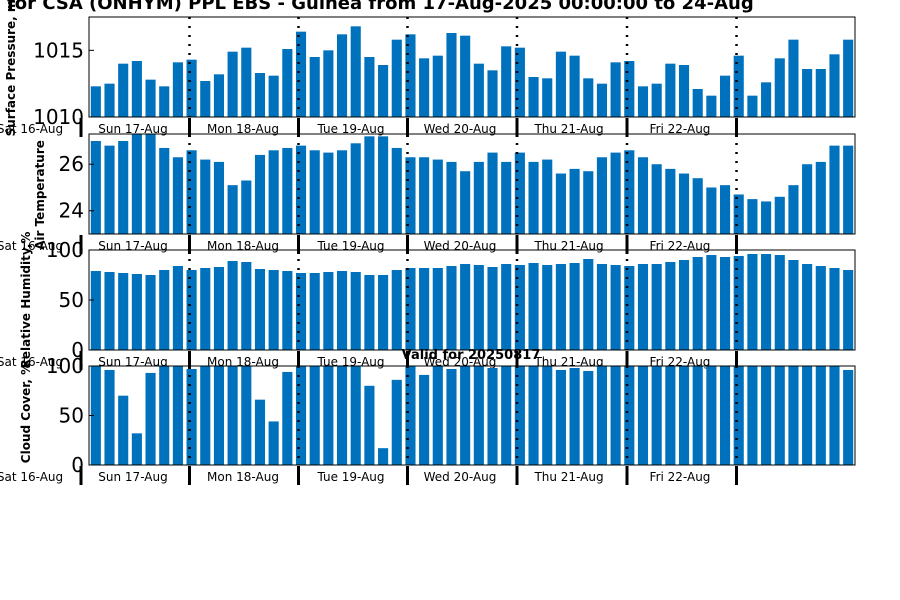 This screenshot has height=600, width=900. I want to click on y-axis-label: Cloud Cover, %, so click(26, 413).